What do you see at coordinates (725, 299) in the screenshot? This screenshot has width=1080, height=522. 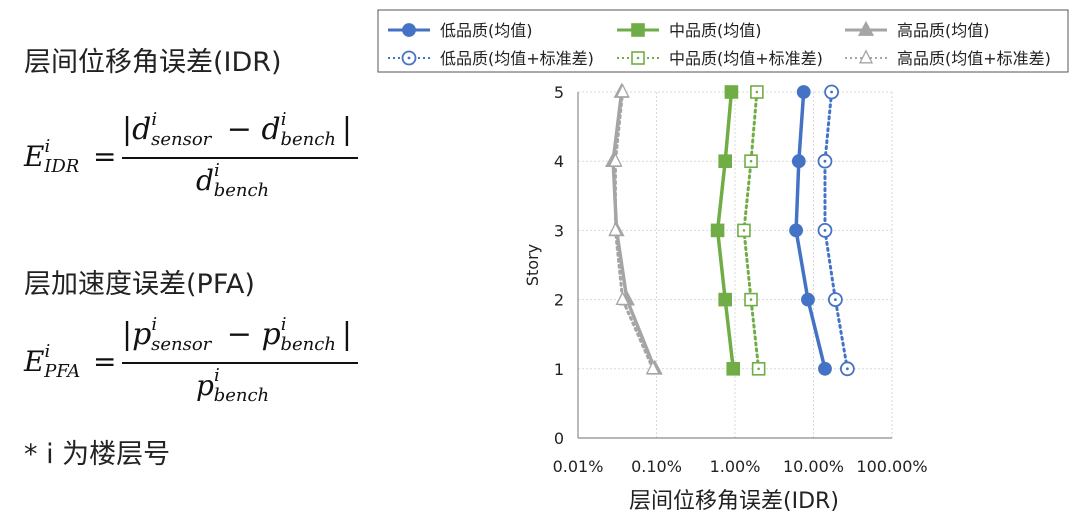 I see `data-point-s1-story2` at bounding box center [725, 299].